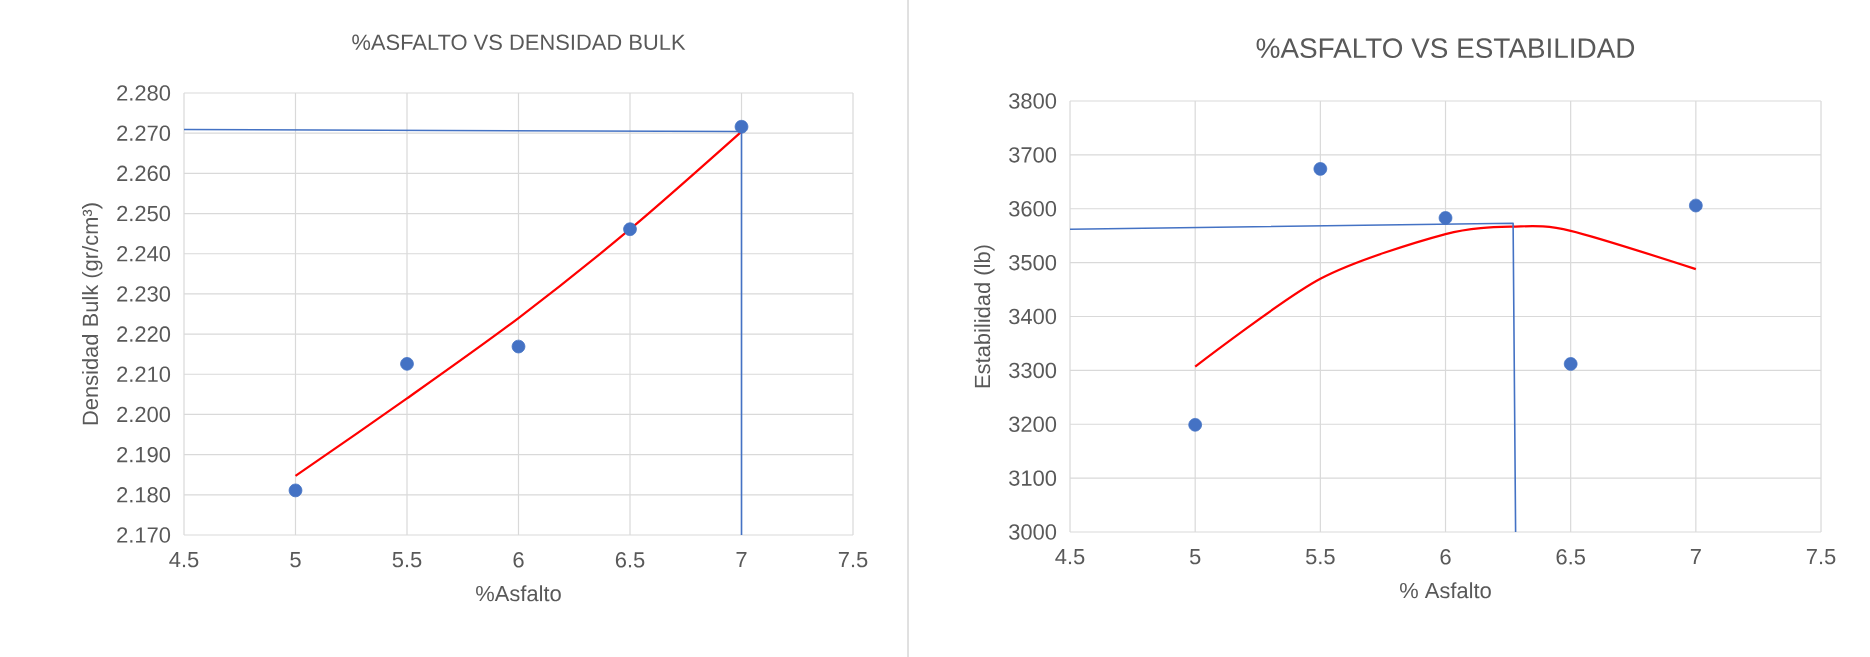  What do you see at coordinates (1033, 101) in the screenshot?
I see `y-tick-label: 3800` at bounding box center [1033, 101].